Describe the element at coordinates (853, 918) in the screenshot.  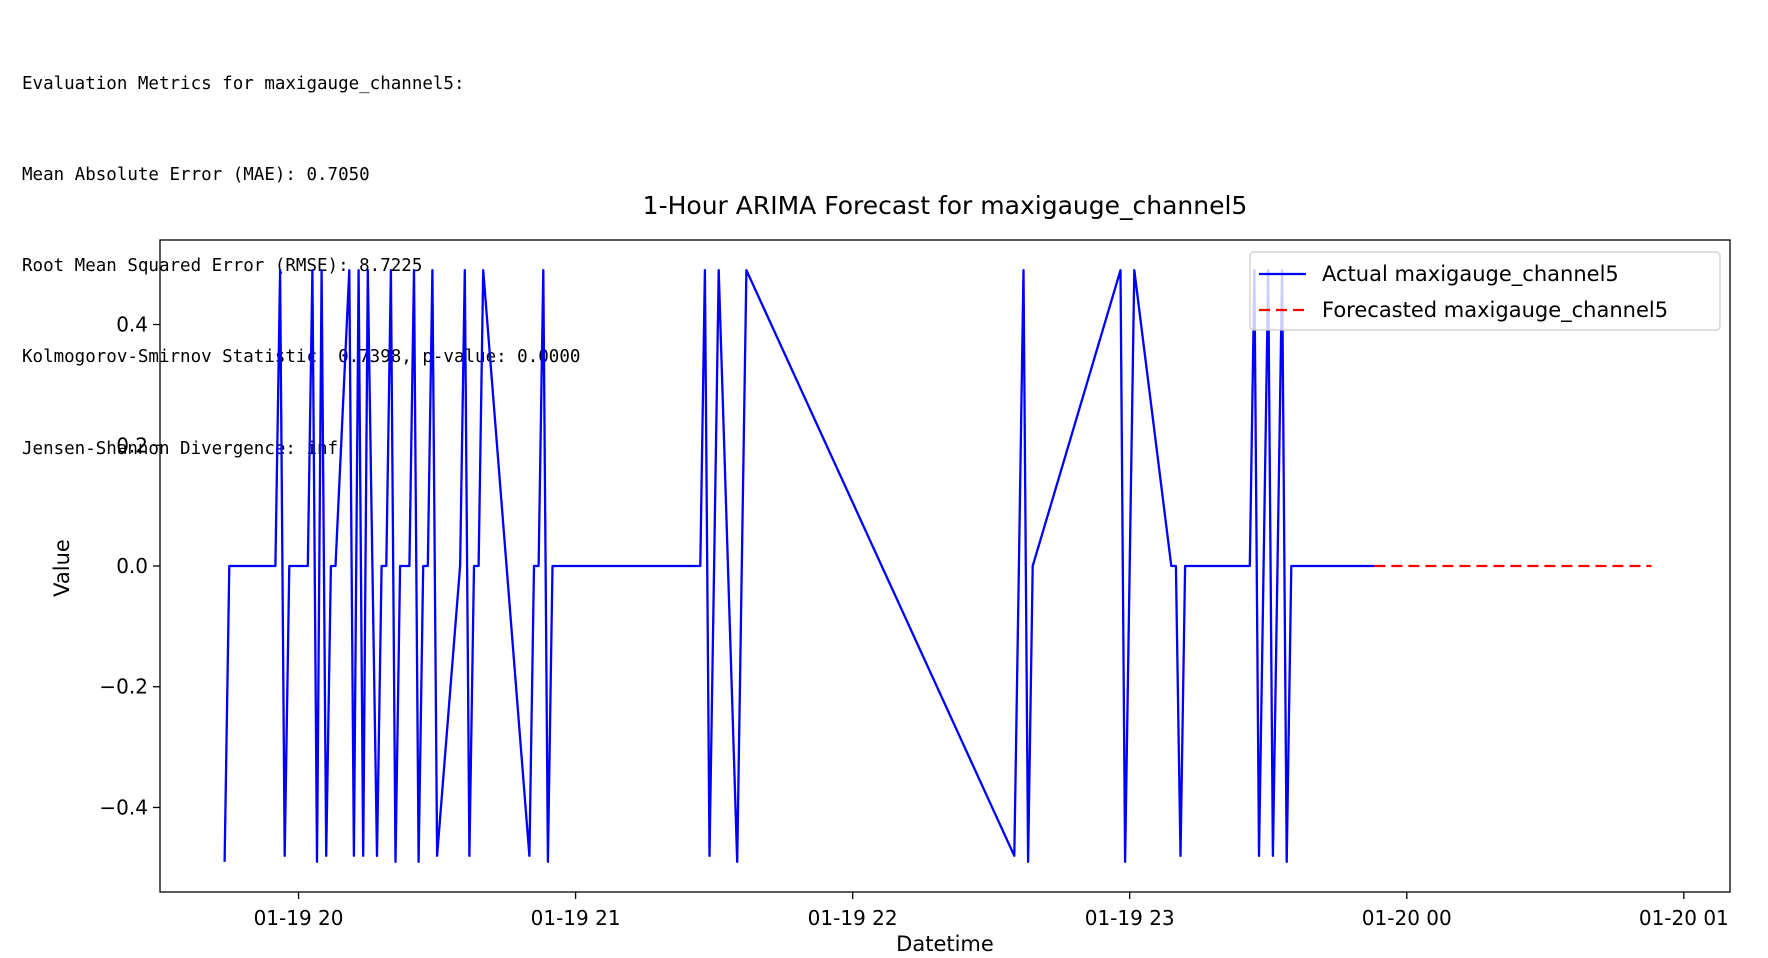
I see `x-tick-label: 01-19 22` at that location.